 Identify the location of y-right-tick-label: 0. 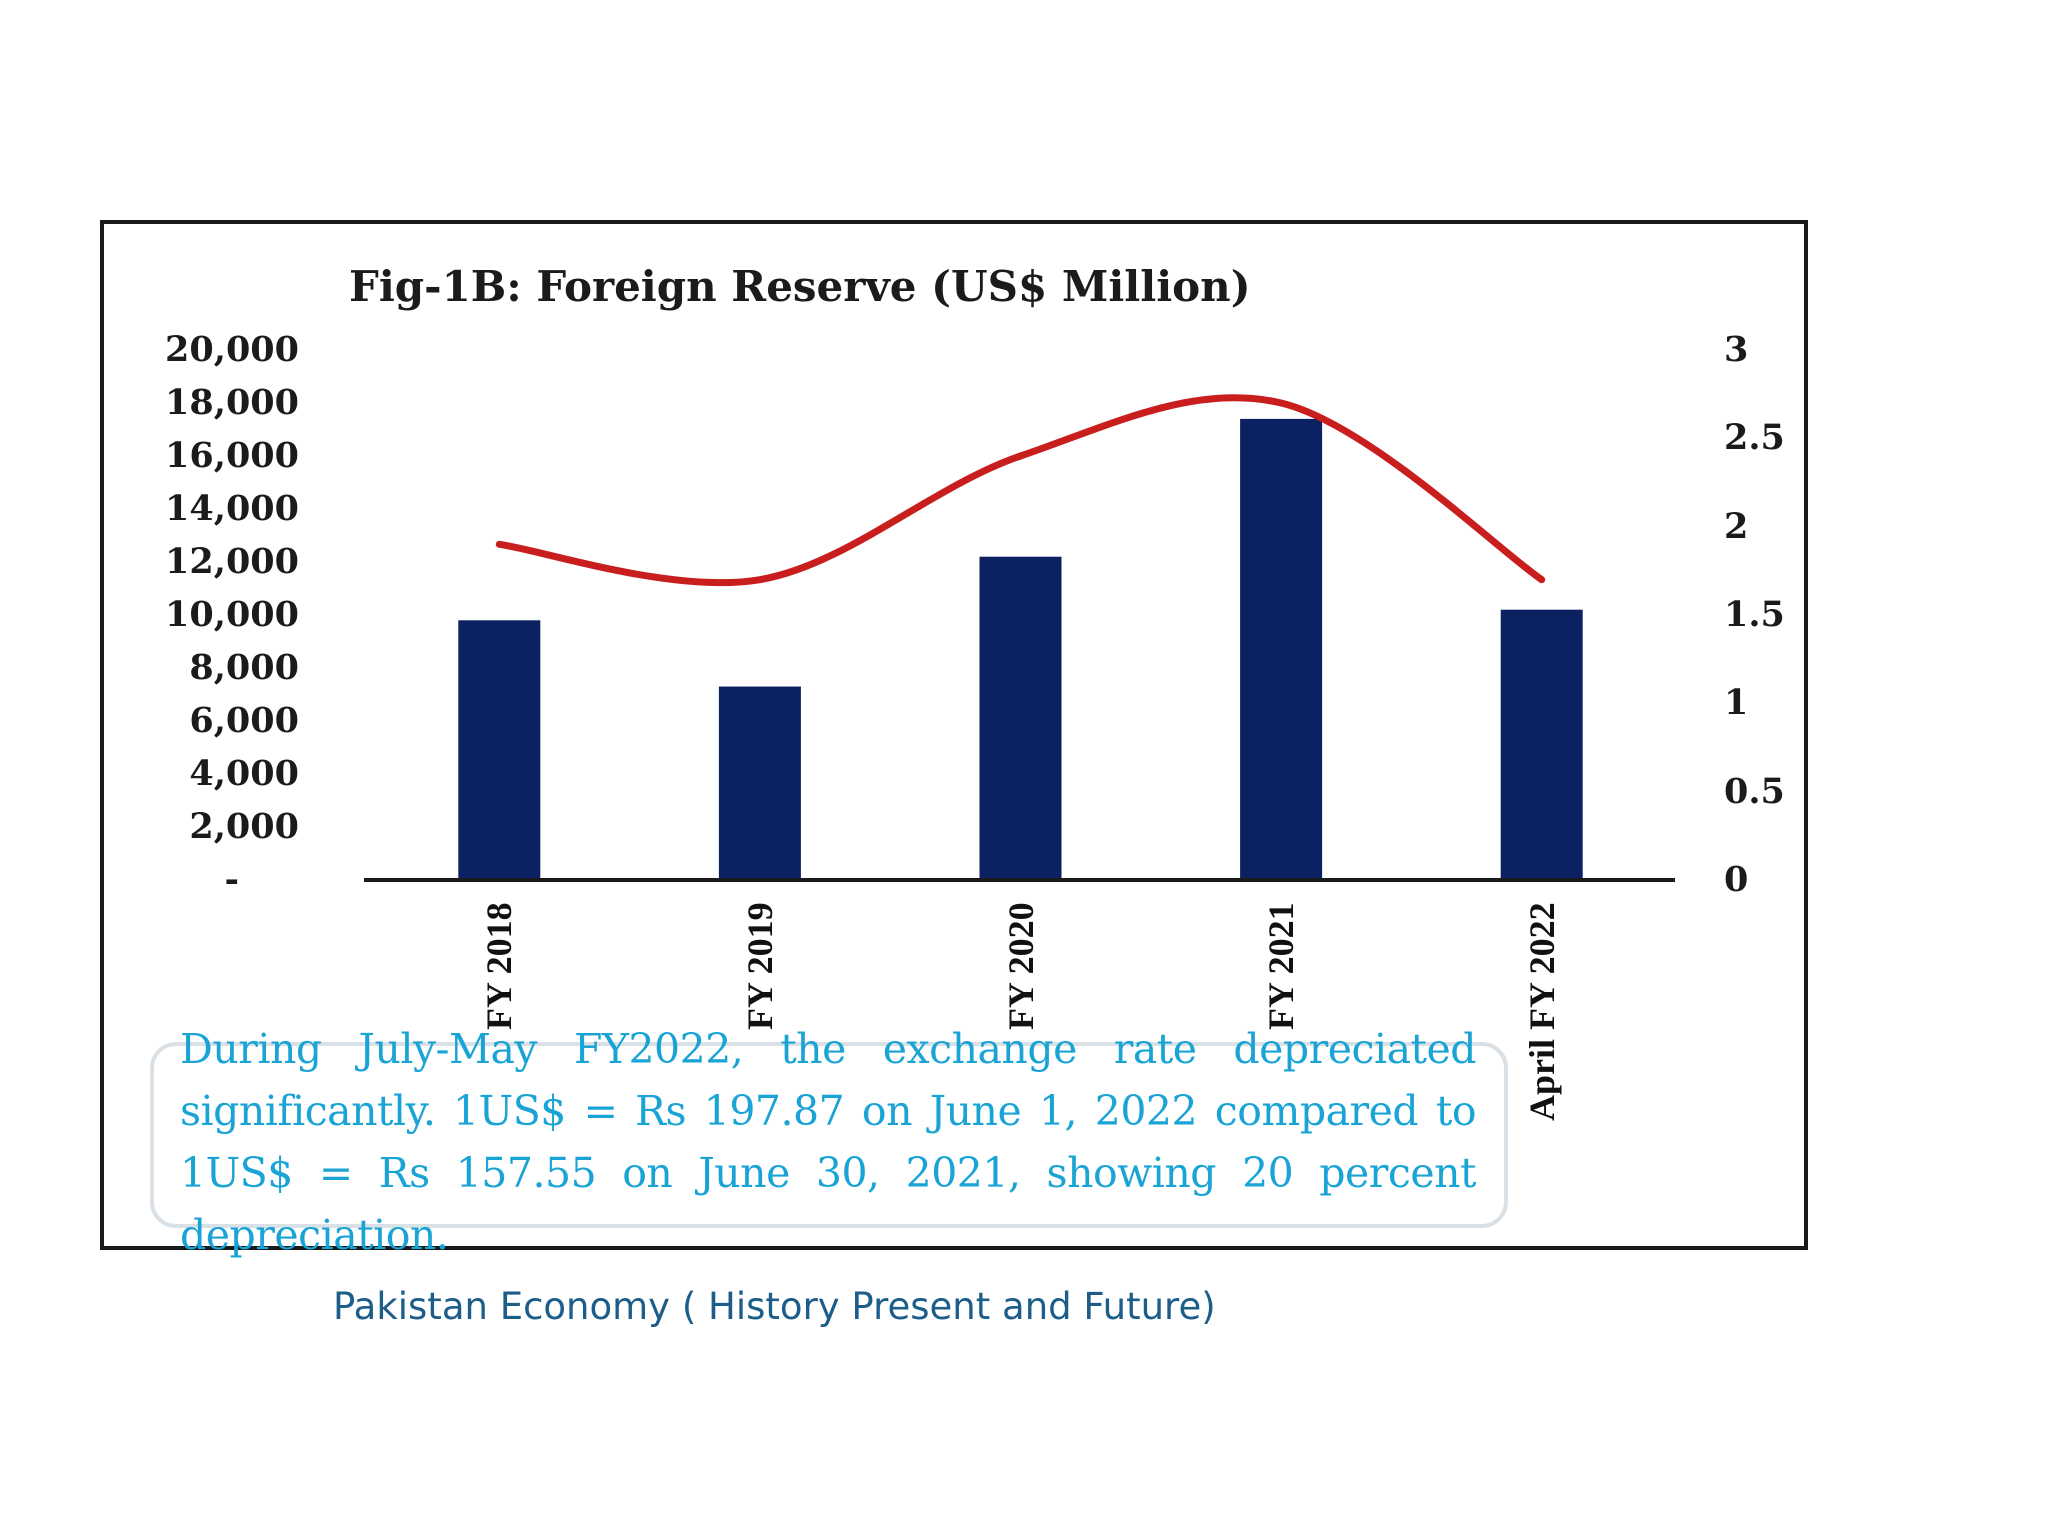
(1736, 879).